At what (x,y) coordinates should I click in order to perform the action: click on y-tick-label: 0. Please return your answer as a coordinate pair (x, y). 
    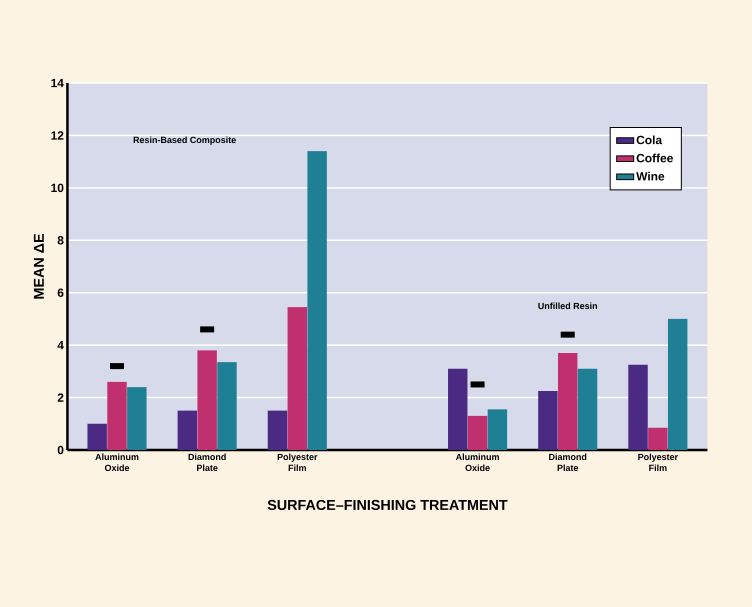
    Looking at the image, I should click on (61, 450).